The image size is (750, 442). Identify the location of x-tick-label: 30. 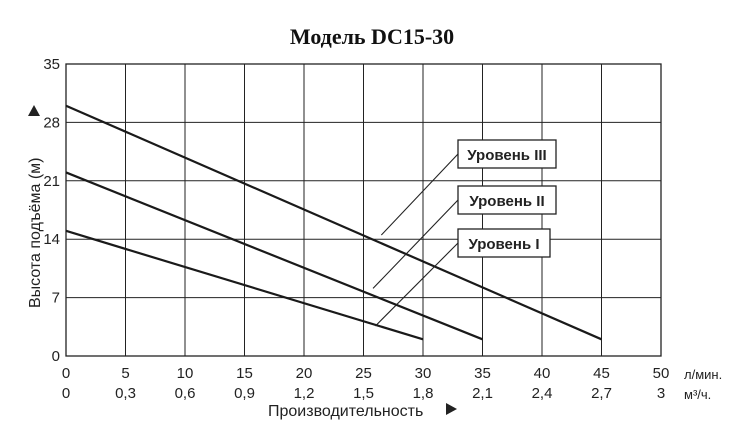
(423, 373).